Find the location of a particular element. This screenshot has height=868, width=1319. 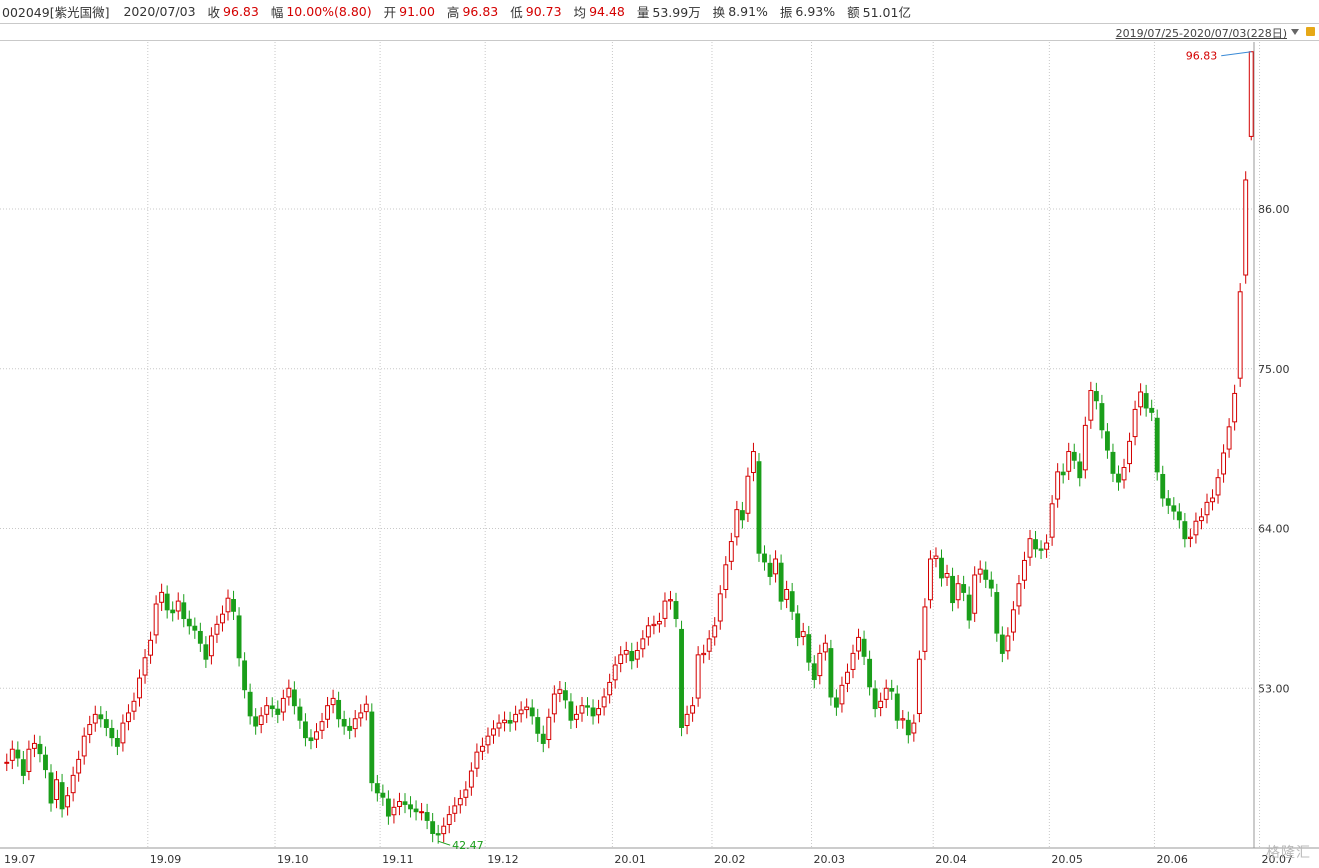

low-value: 90.73 is located at coordinates (543, 11).